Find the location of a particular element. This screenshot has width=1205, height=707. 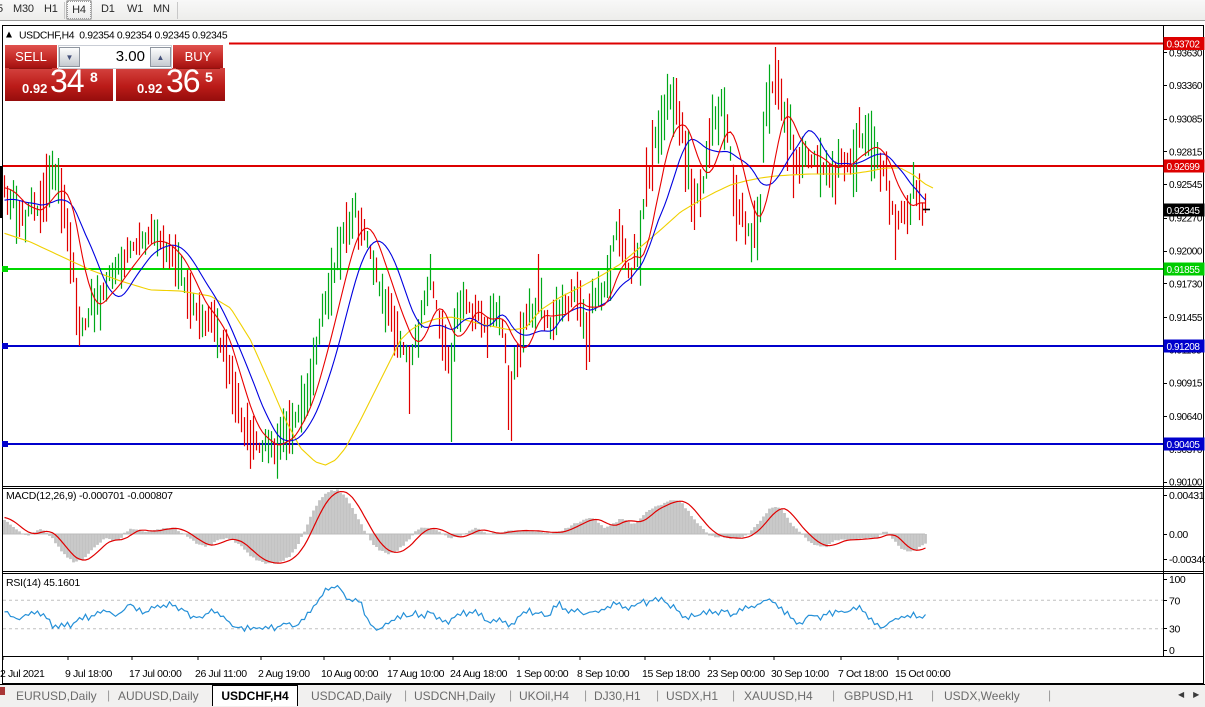

svg-text: 17 Aug 10:00 is located at coordinates (416, 674).